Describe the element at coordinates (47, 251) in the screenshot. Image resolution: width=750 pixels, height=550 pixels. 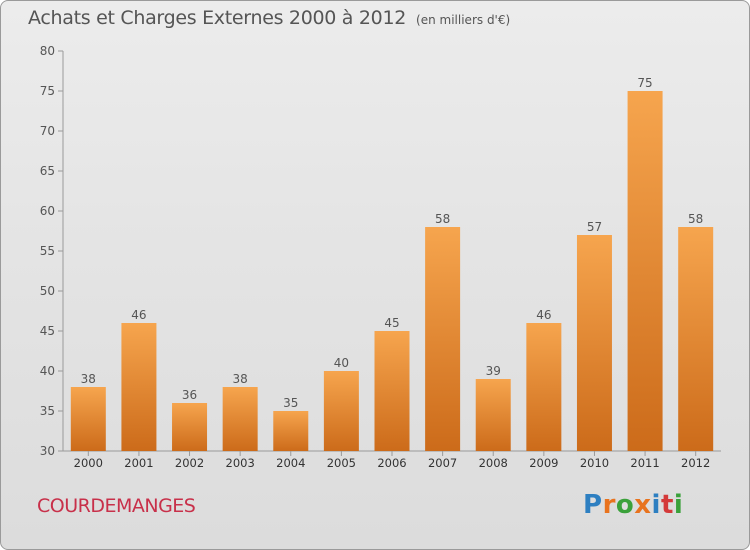
I see `y-tick-label: 55` at that location.